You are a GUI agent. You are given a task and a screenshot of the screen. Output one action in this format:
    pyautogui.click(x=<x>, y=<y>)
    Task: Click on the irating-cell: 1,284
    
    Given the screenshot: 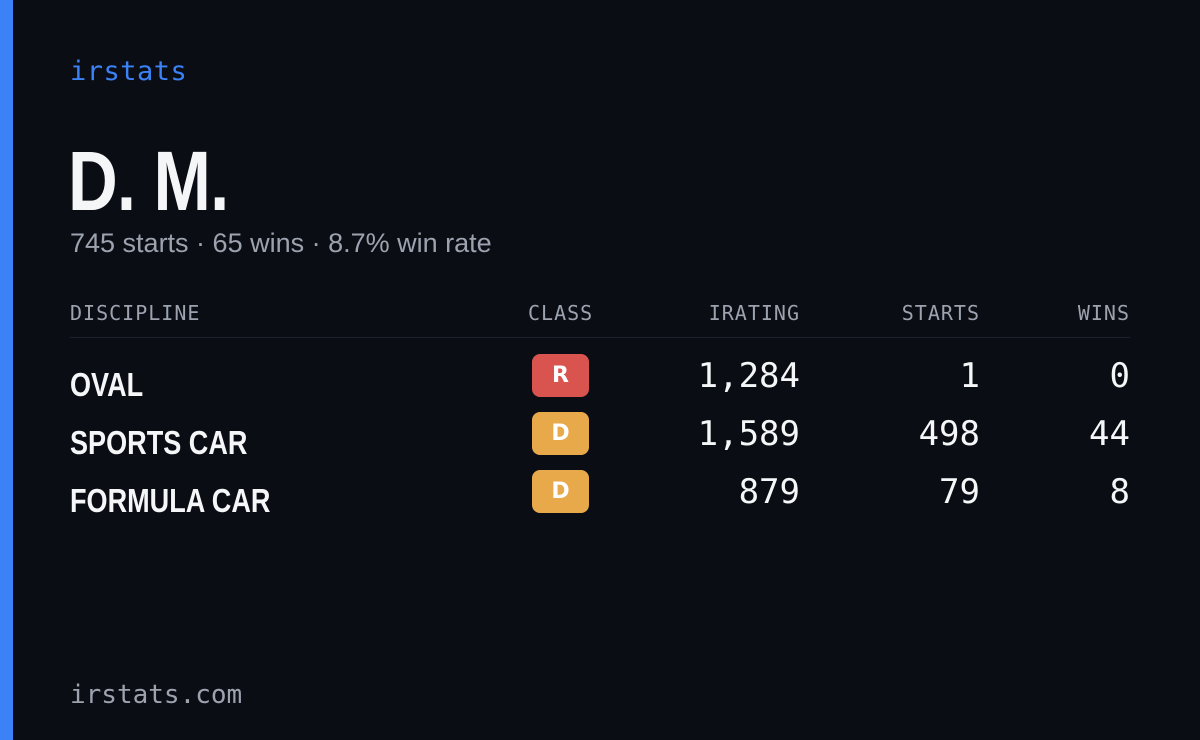 What is the action you would take?
    pyautogui.click(x=748, y=376)
    